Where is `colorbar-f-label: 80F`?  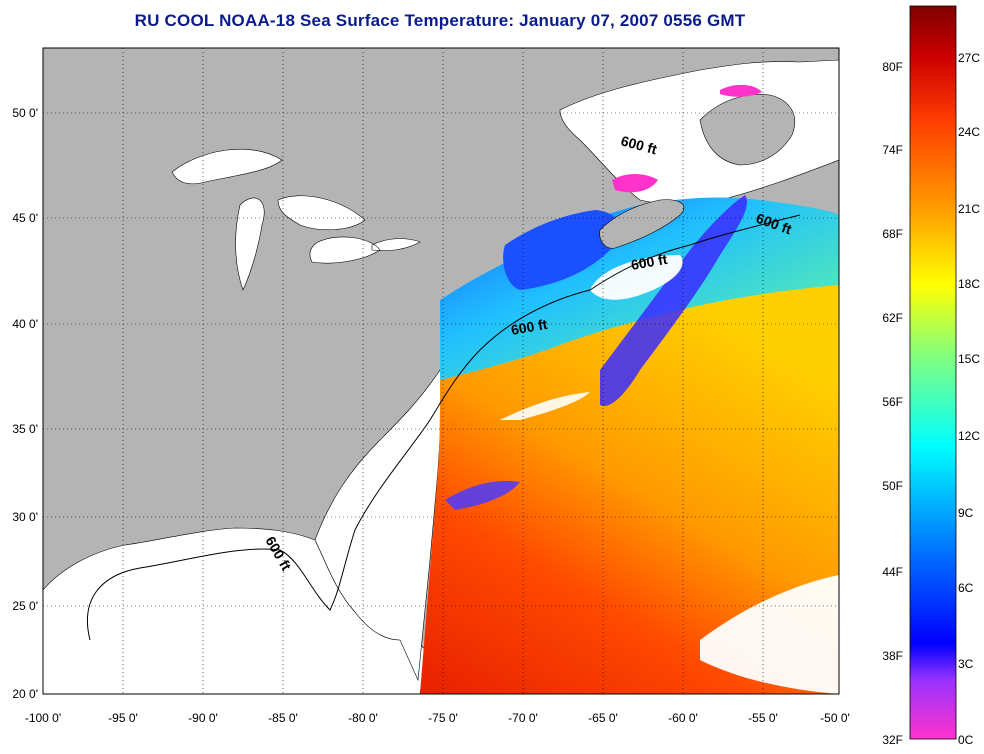
colorbar-f-label: 80F is located at coordinates (892, 67).